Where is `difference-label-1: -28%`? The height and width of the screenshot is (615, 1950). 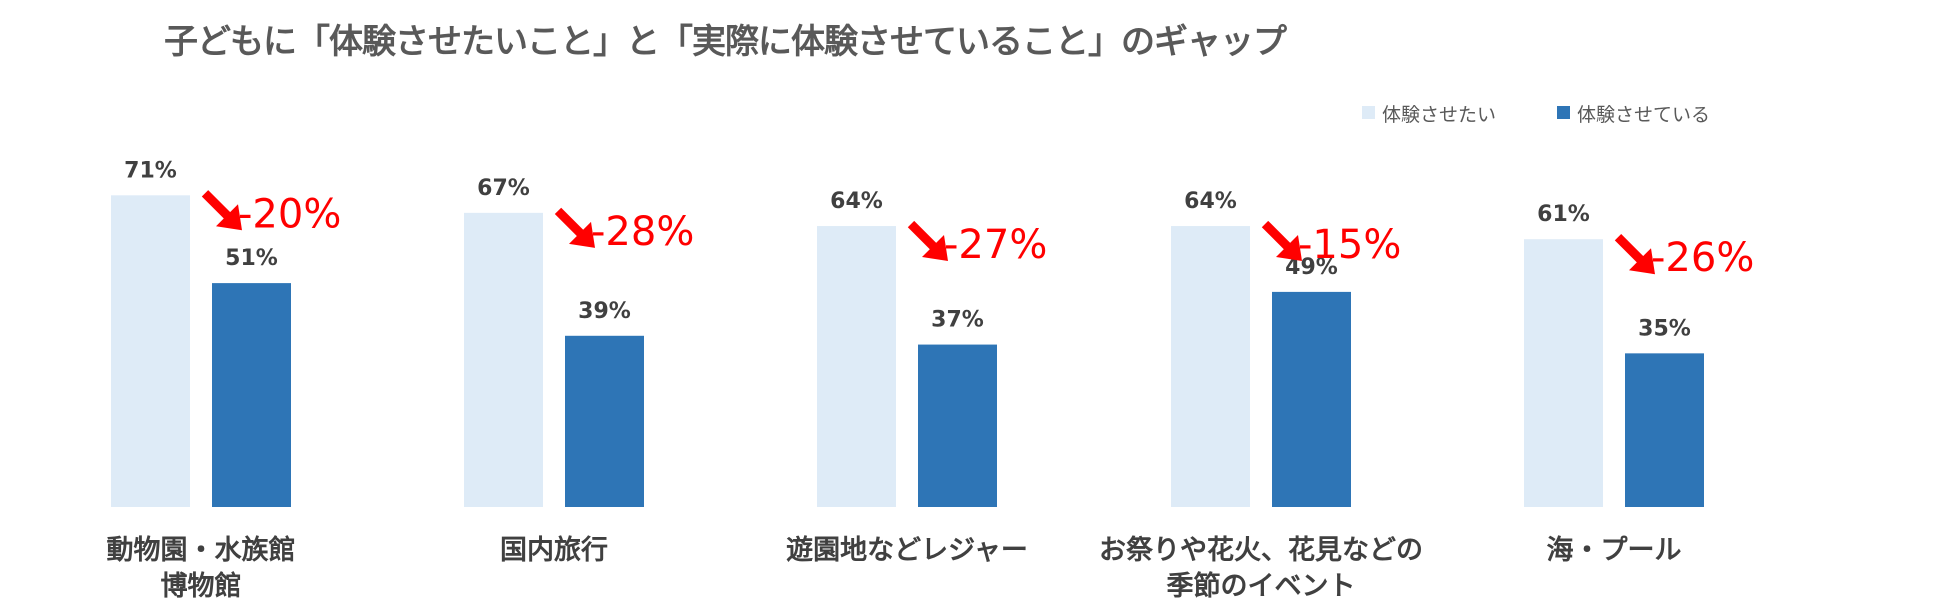 difference-label-1: -28% is located at coordinates (642, 232).